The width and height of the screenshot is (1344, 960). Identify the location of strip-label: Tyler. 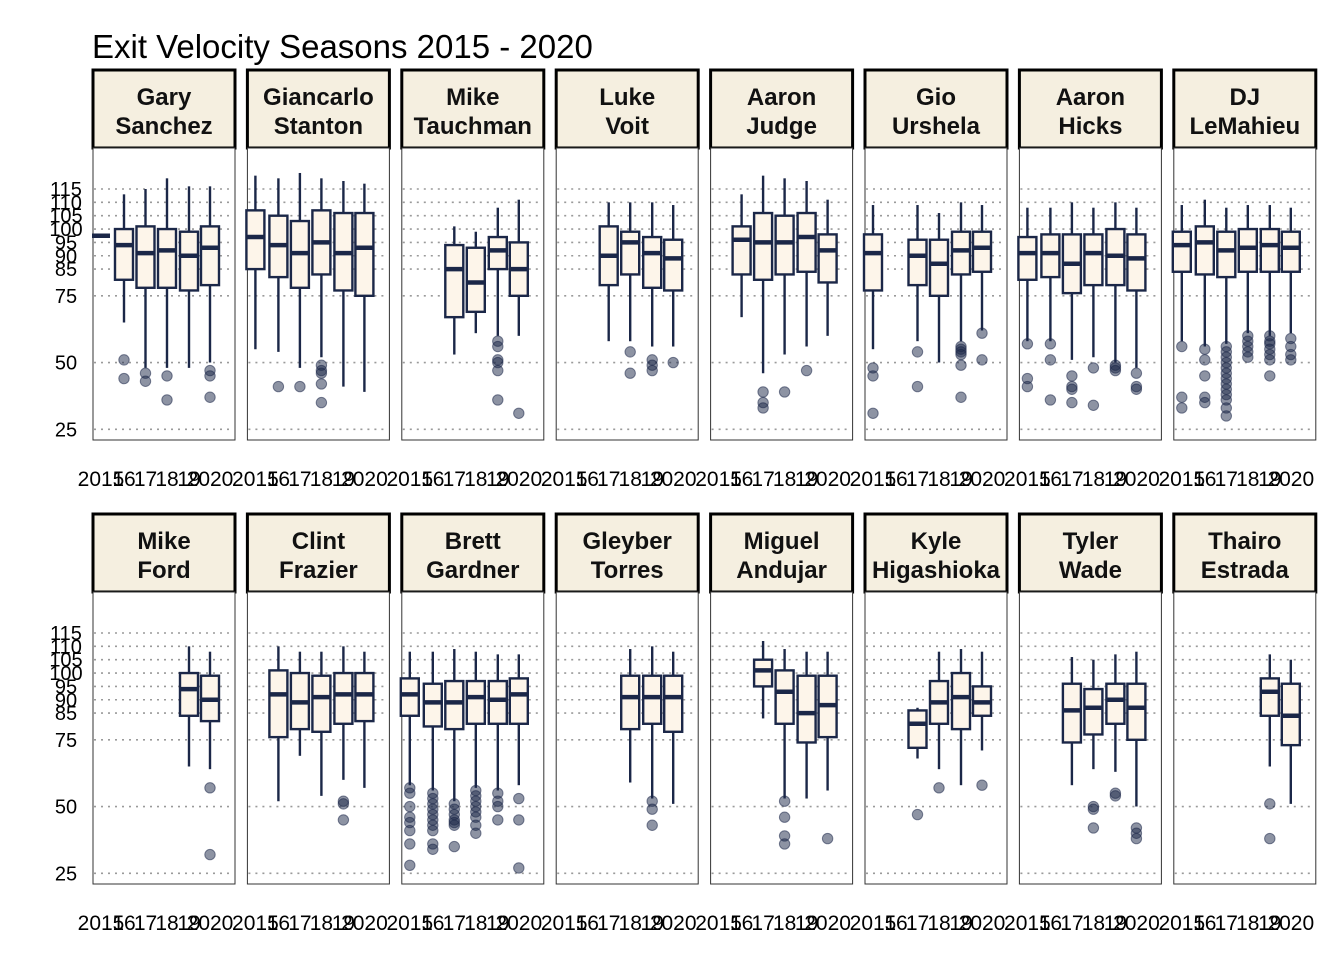
(1091, 541).